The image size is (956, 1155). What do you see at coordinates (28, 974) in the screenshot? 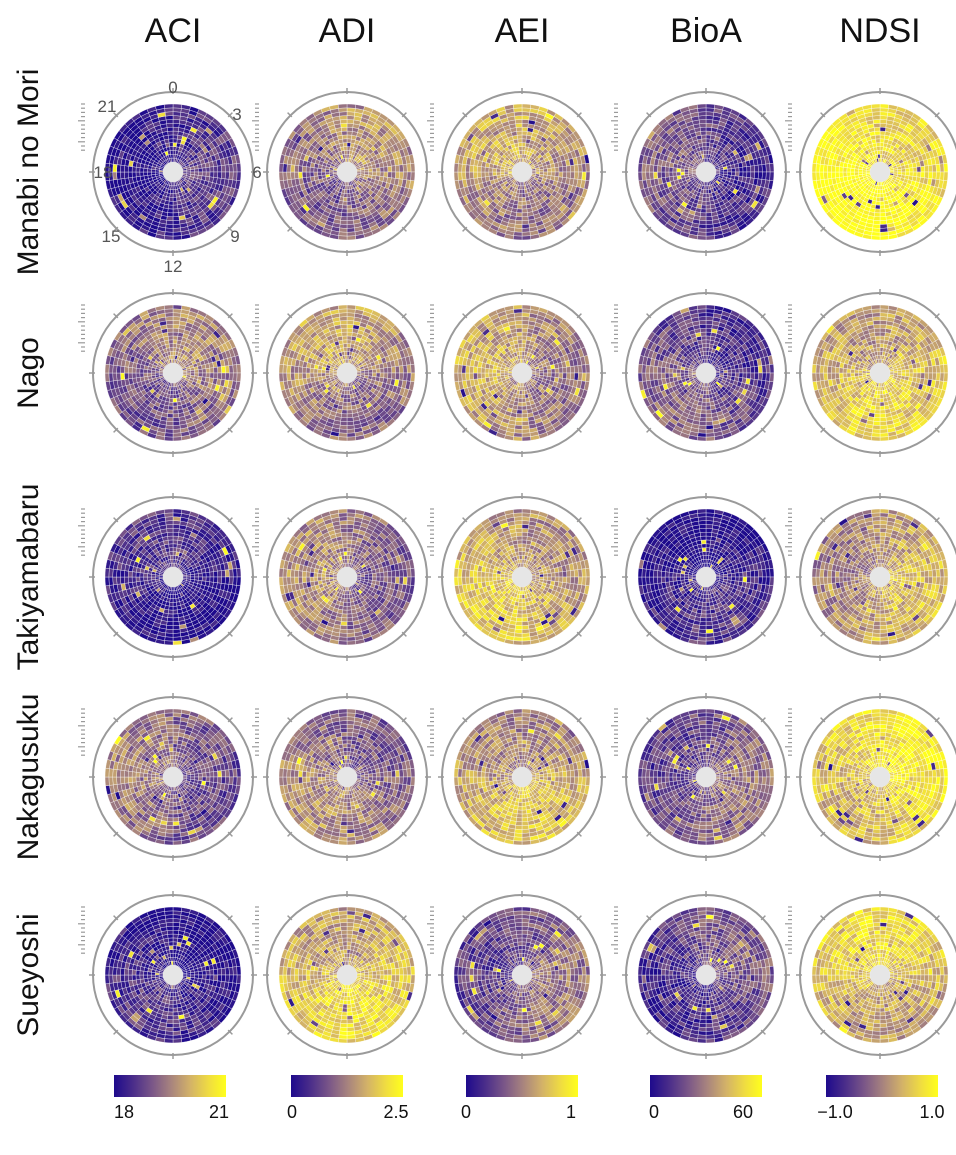
I see `row-title-sueyoshi: Sueyoshi` at bounding box center [28, 974].